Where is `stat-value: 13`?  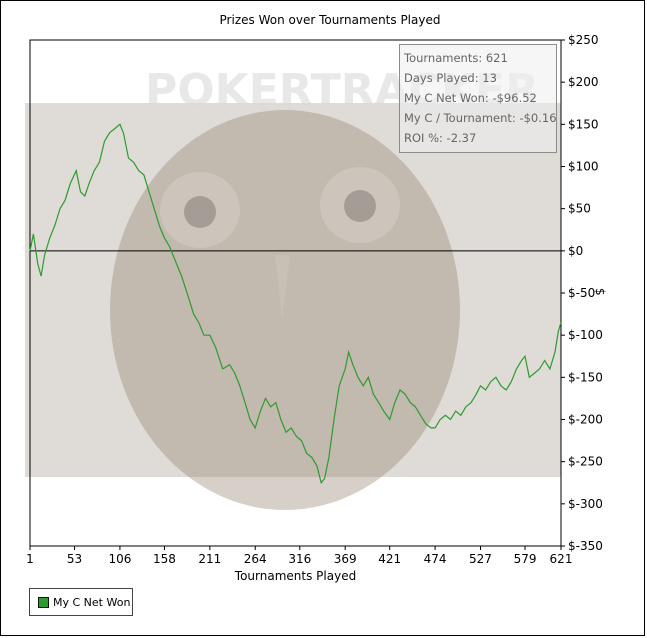
stat-value: 13 is located at coordinates (489, 78).